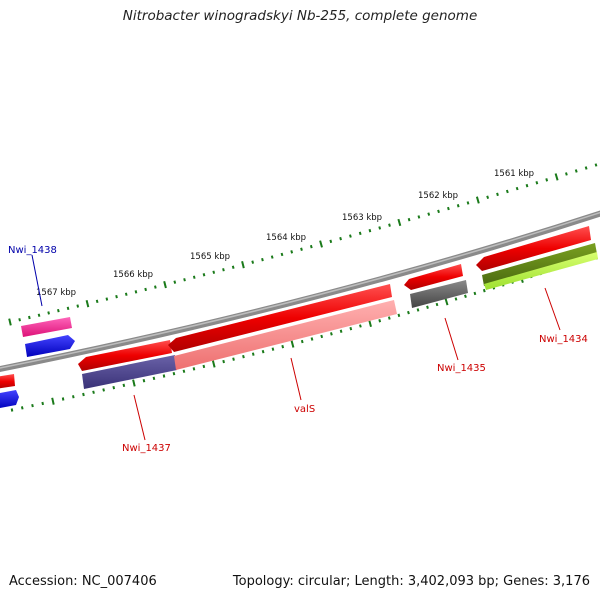  Describe the element at coordinates (296, 379) in the screenshot. I see `leader-vals` at that location.